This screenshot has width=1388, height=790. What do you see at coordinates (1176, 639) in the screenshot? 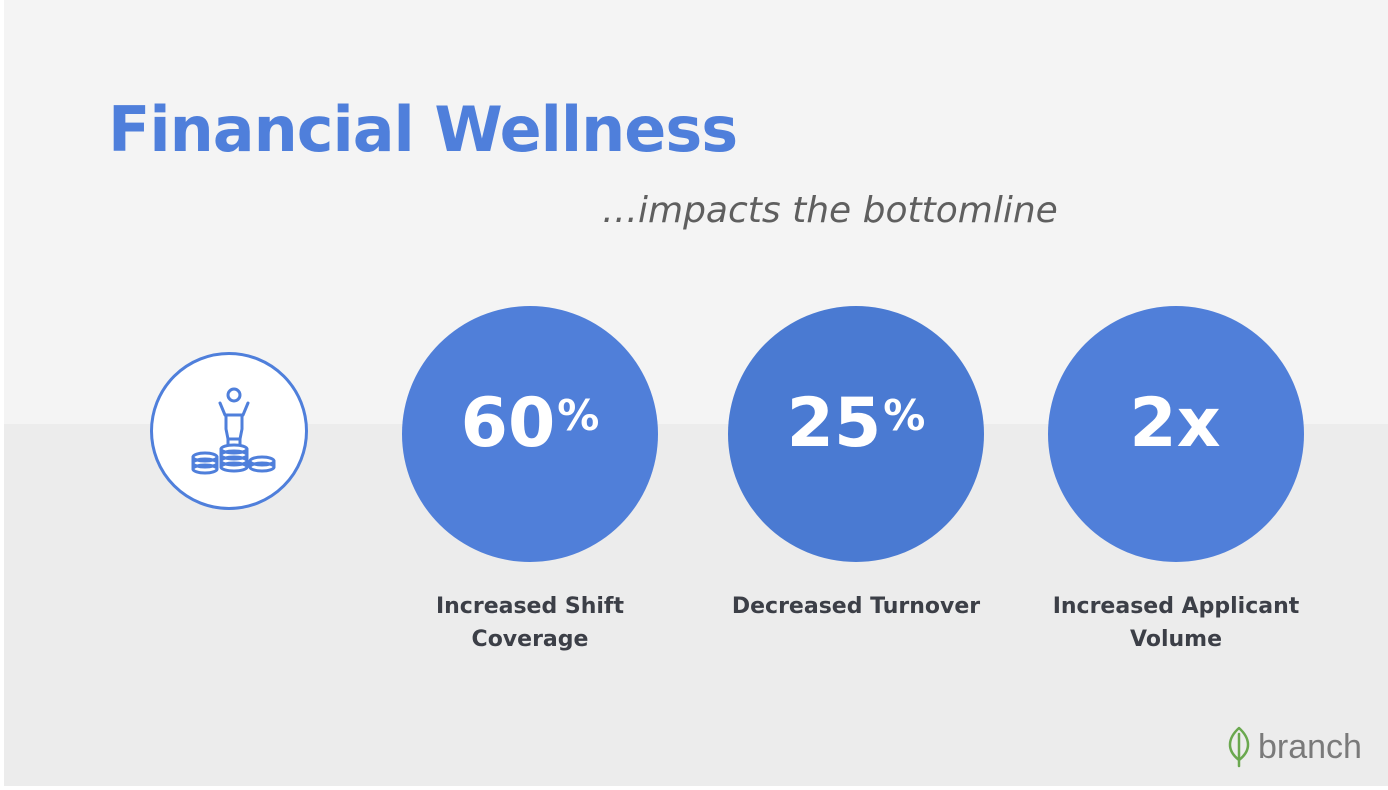
I see `stat-label-line: Volume` at bounding box center [1176, 639].